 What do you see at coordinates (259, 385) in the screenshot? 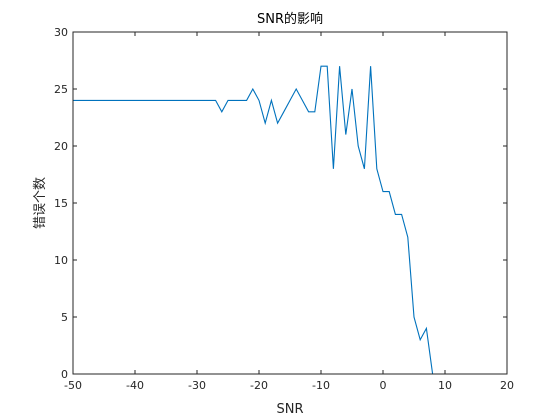
I see `x-tick-label: -20` at bounding box center [259, 385].